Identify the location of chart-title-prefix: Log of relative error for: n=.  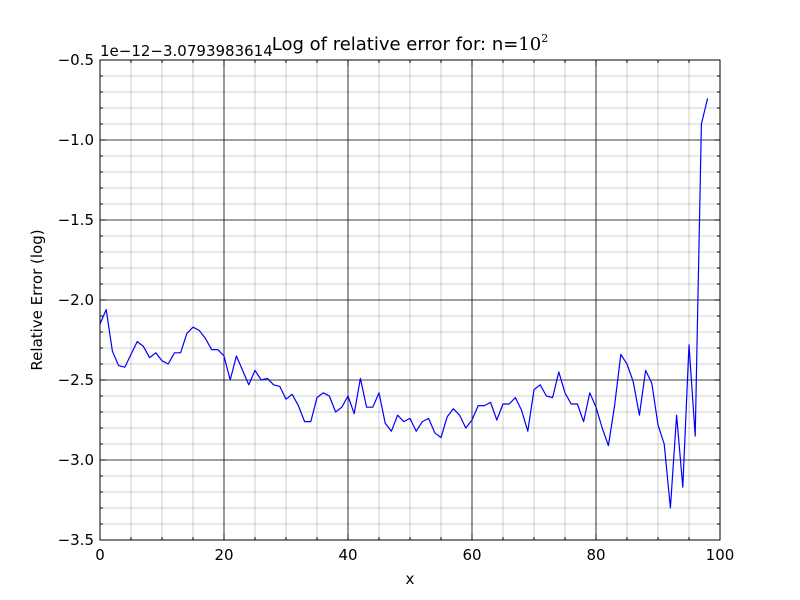
(395, 44).